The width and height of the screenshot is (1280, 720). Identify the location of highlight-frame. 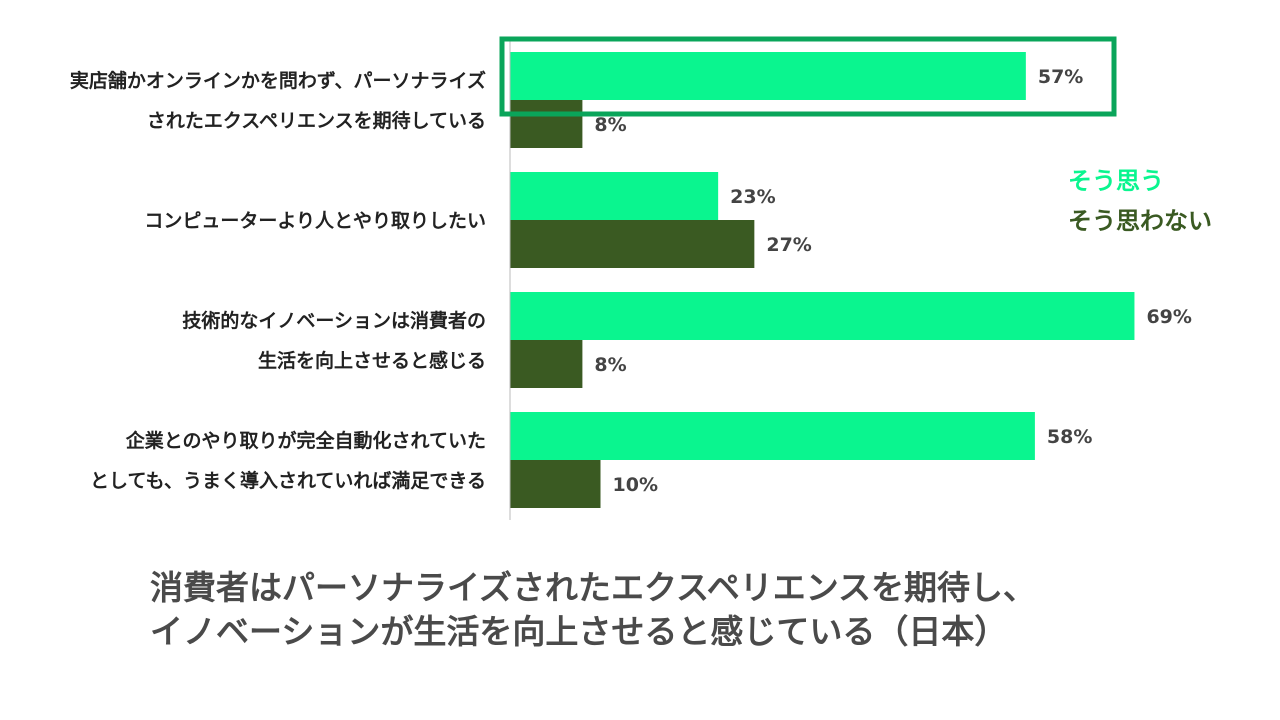
(808, 76).